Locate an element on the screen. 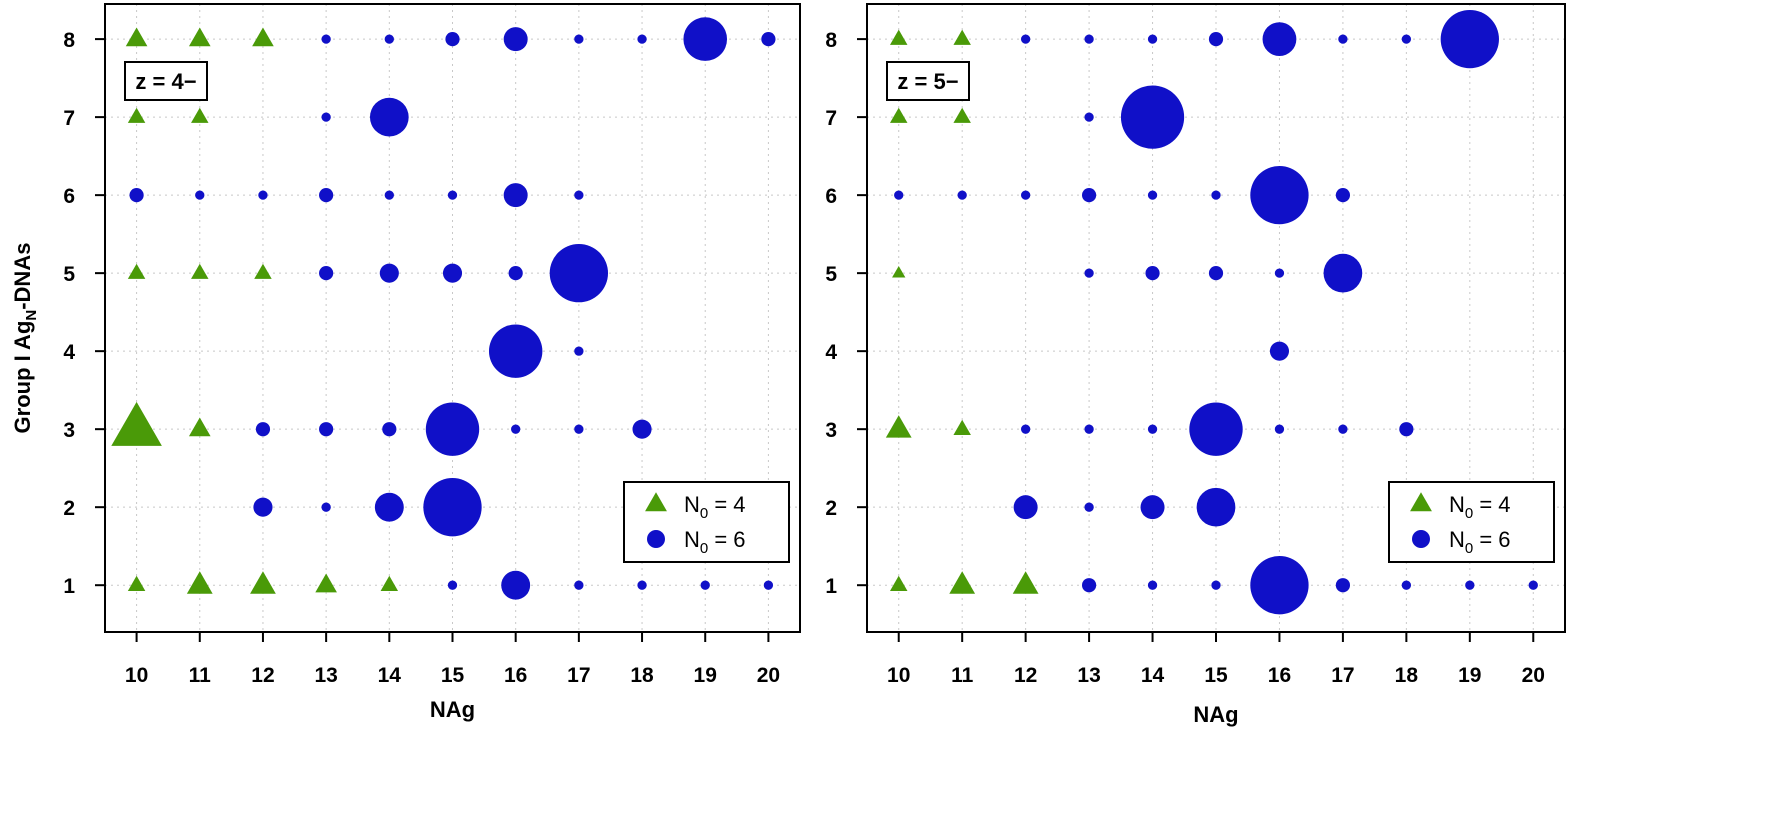 This screenshot has width=1770, height=829. x-tick-label: 16 is located at coordinates (1279, 675).